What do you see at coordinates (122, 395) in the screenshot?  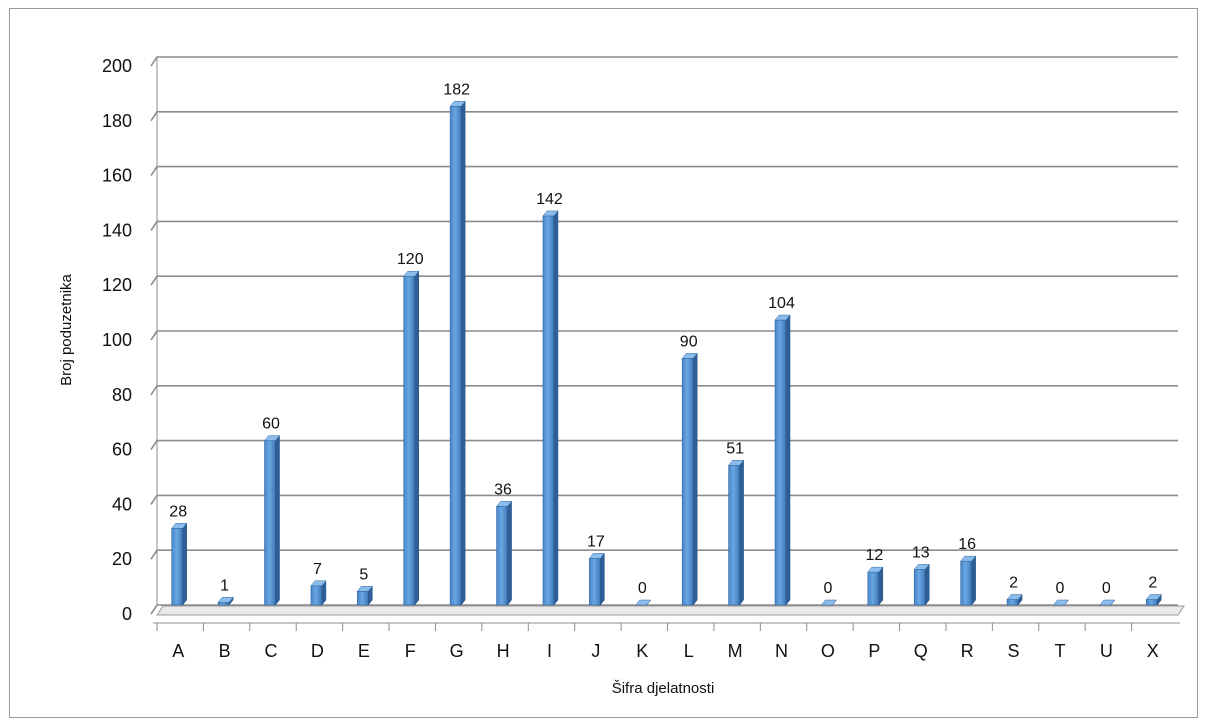 I see `y-tick-label: 80` at bounding box center [122, 395].